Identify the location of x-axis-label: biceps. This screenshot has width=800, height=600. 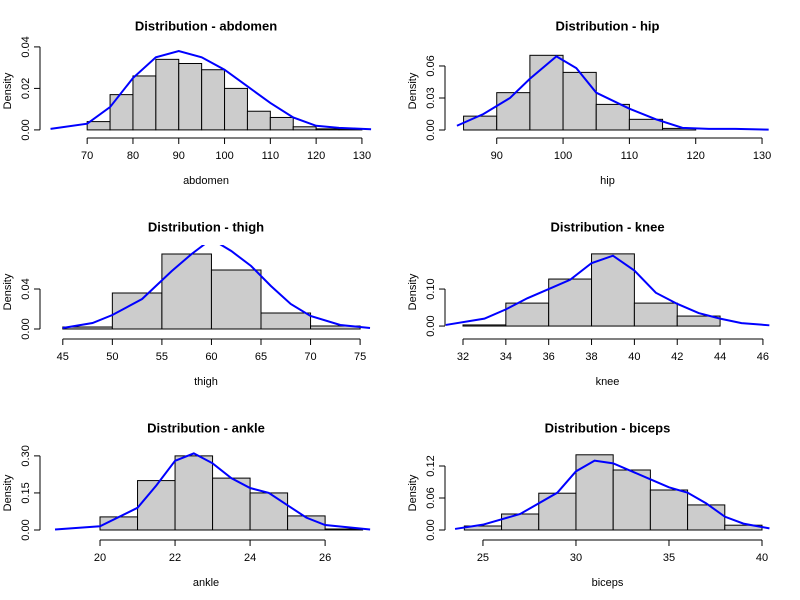
(608, 583).